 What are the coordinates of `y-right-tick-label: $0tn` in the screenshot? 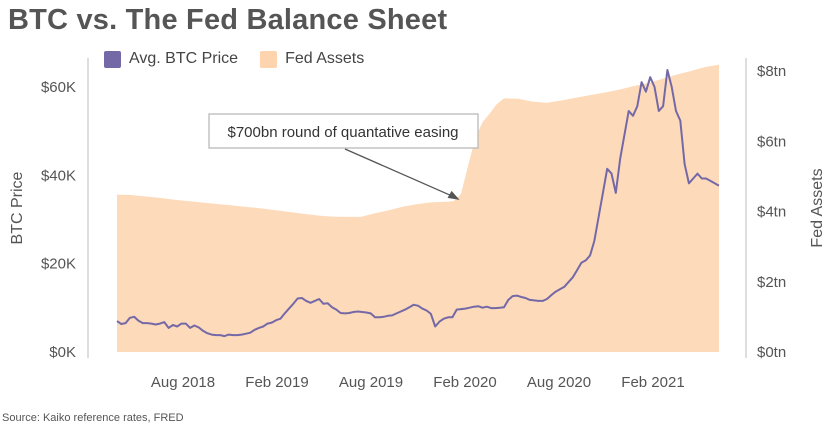 It's located at (771, 352).